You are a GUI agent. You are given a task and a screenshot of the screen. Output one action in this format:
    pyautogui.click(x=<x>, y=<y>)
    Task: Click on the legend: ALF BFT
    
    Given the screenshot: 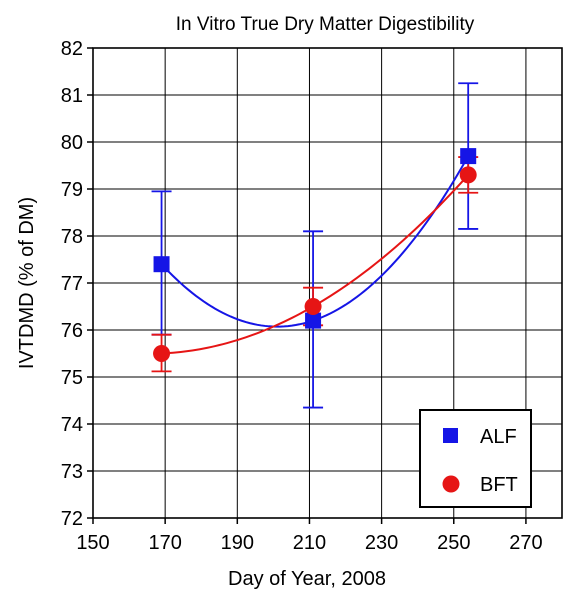 What is the action you would take?
    pyautogui.click(x=475, y=458)
    